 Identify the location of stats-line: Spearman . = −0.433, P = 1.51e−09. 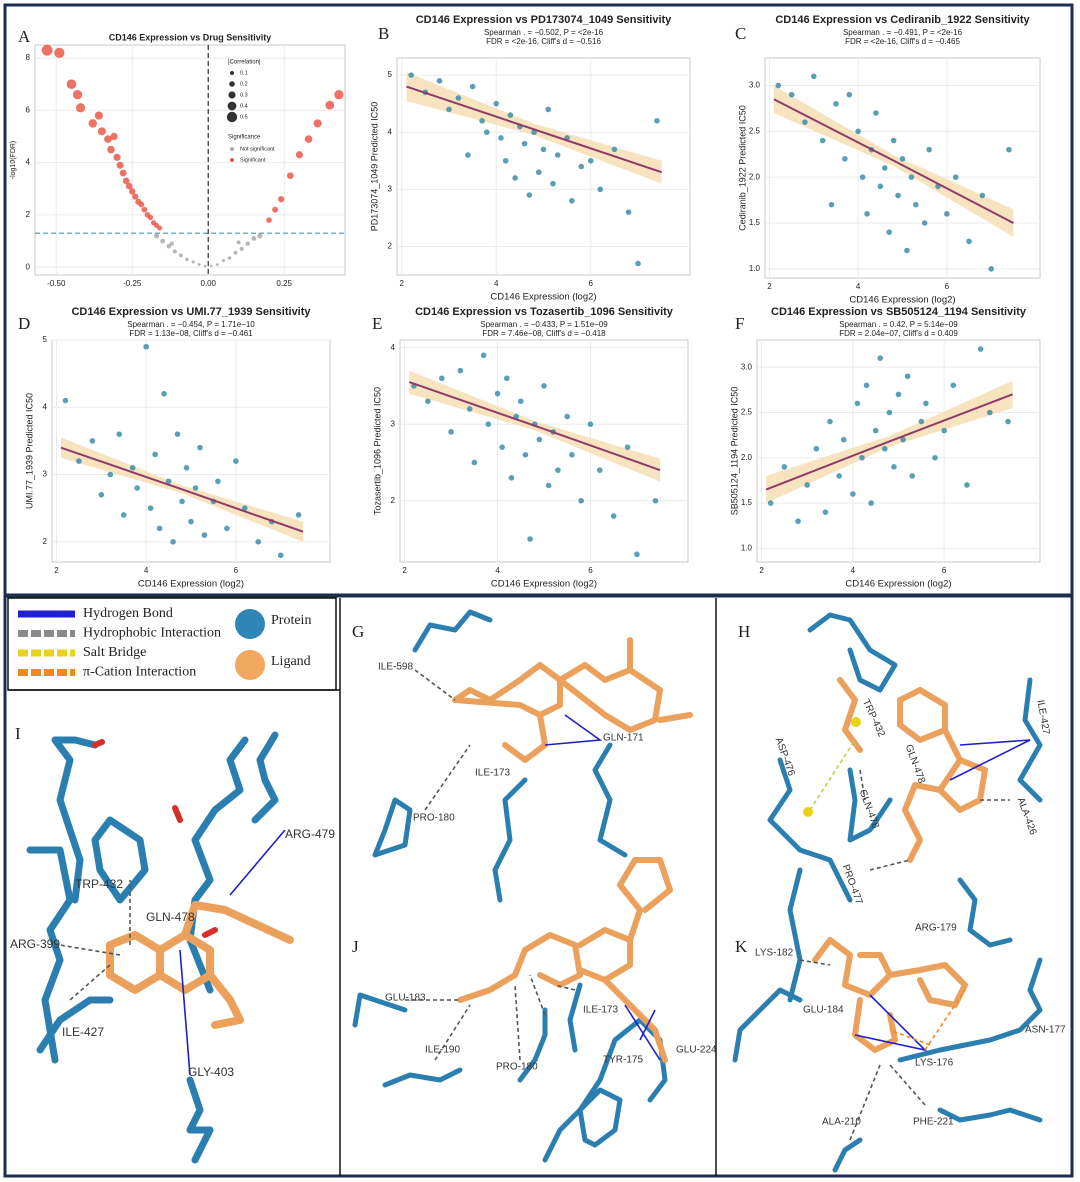
(544, 324).